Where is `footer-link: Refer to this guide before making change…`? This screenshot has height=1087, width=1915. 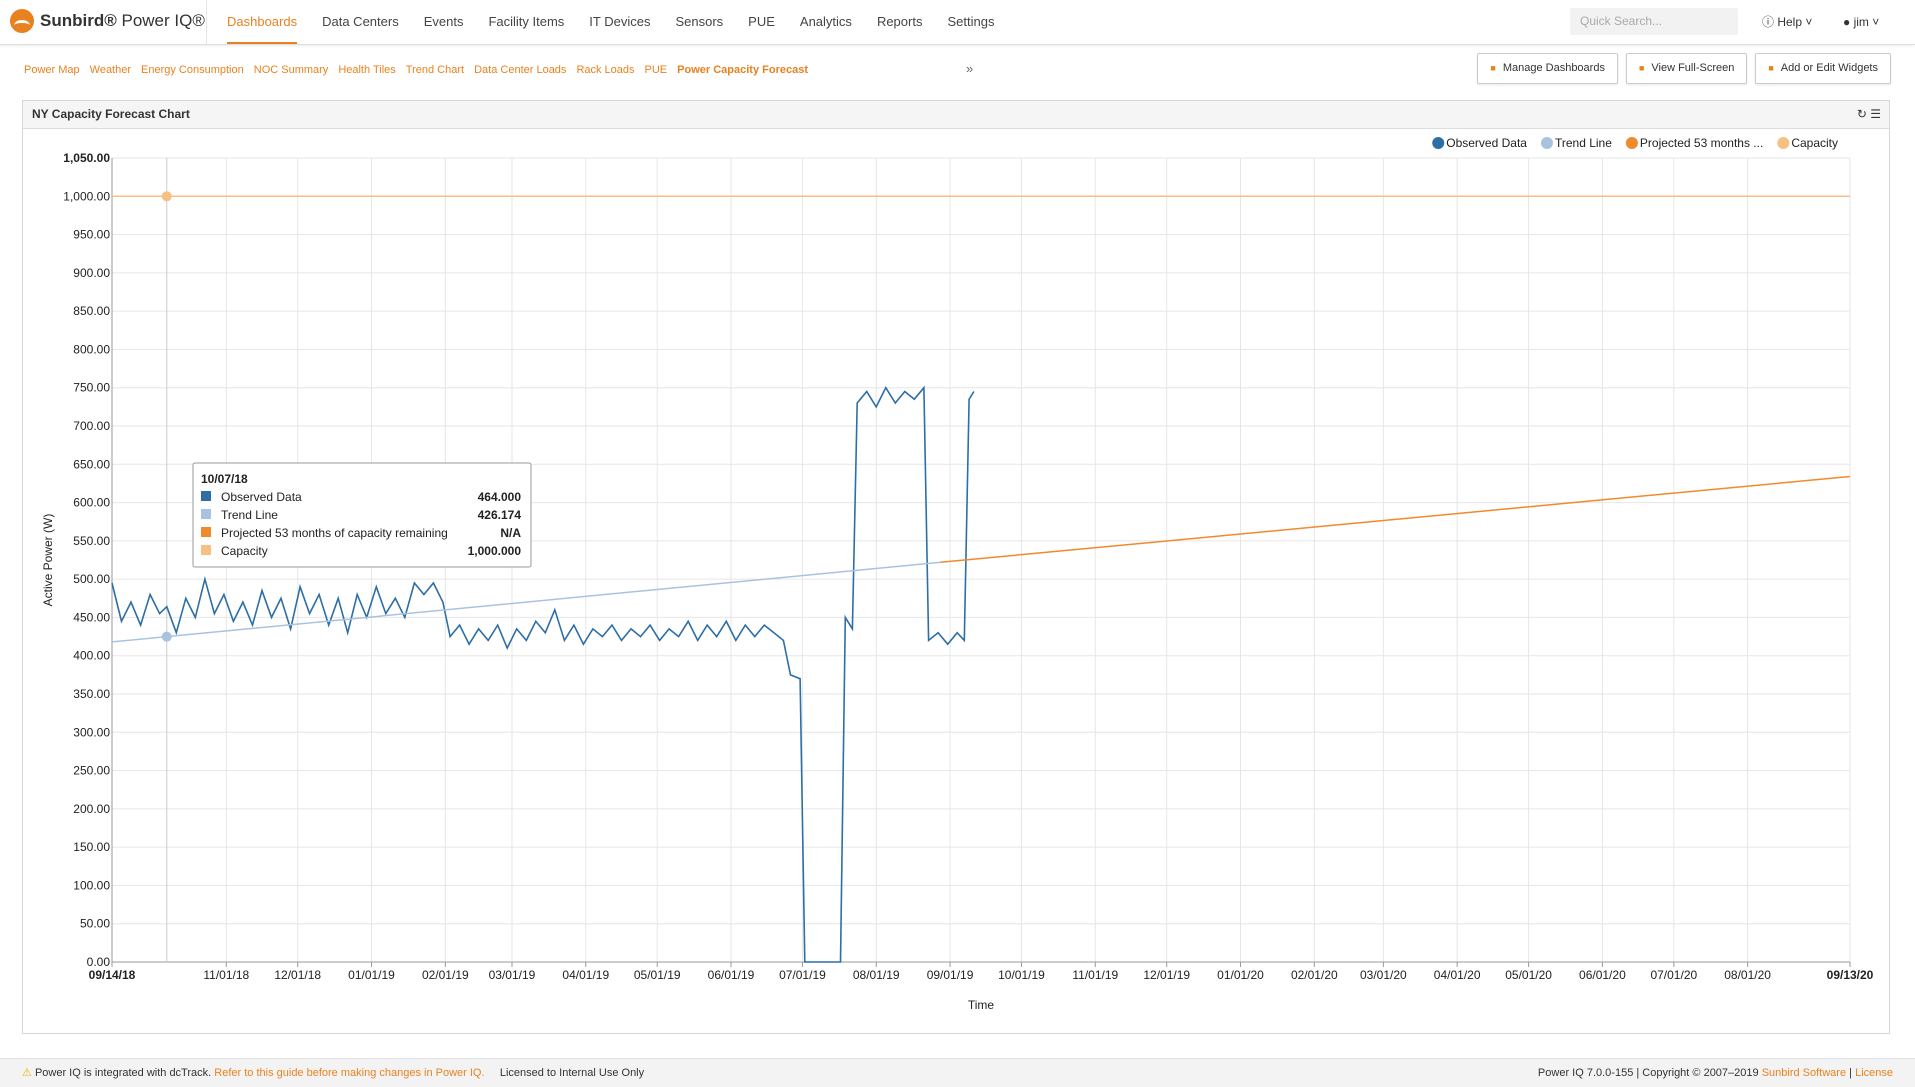
footer-link: Refer to this guide before making change… is located at coordinates (349, 1073).